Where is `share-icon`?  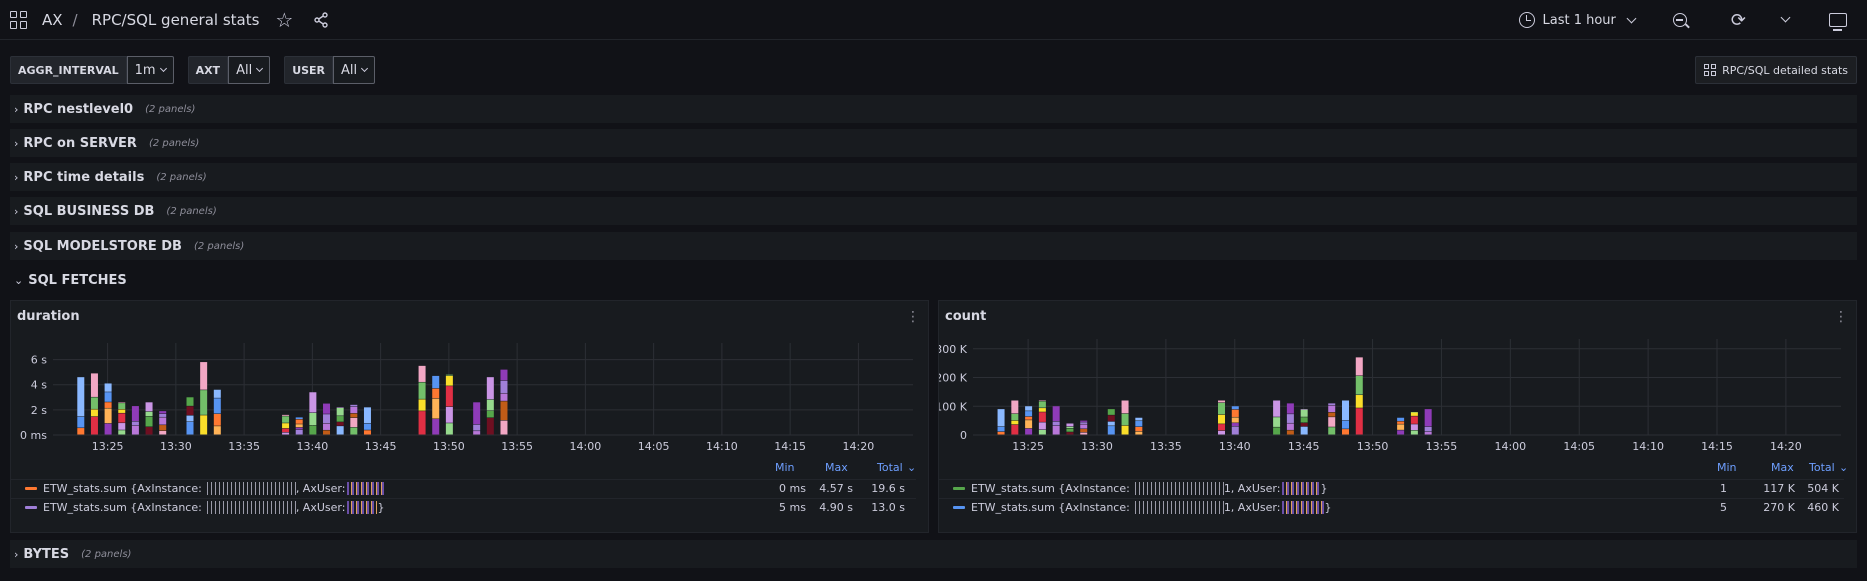
share-icon is located at coordinates (321, 19).